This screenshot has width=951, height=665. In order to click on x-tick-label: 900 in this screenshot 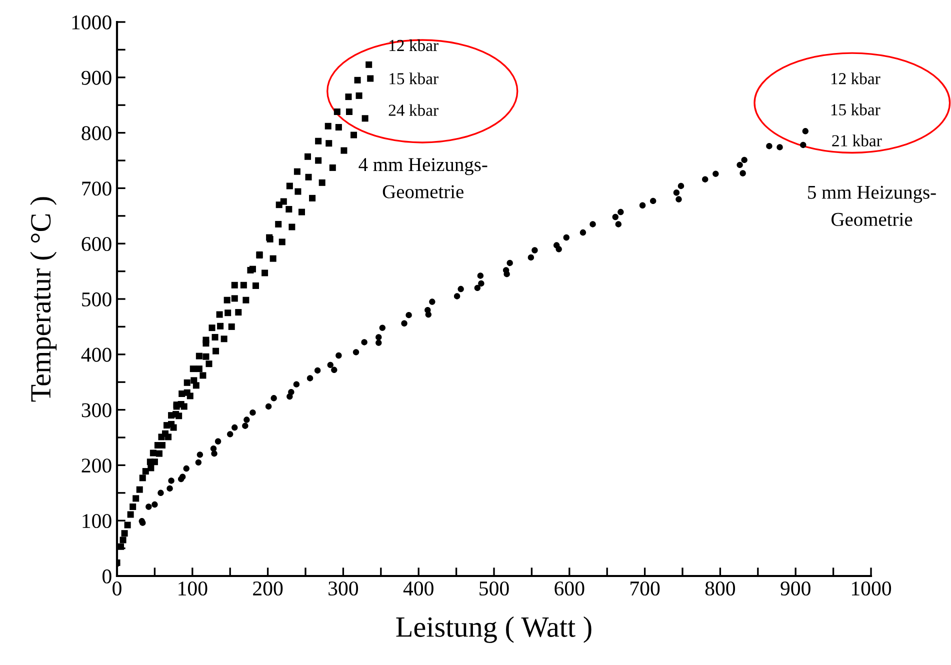, I will do `click(795, 588)`.